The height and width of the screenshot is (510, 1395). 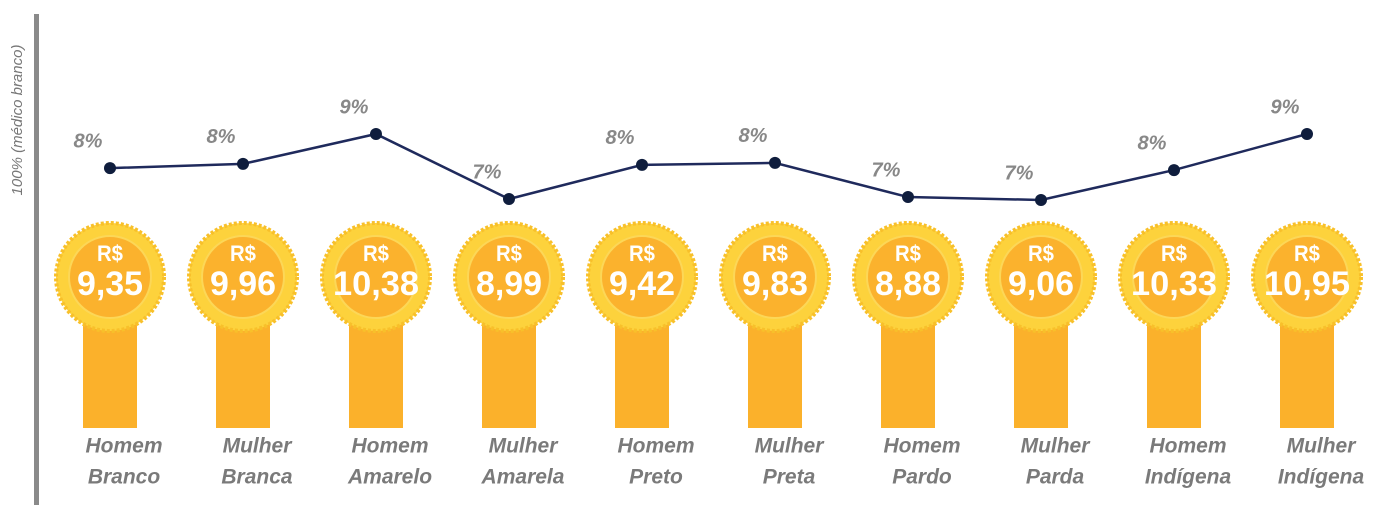 What do you see at coordinates (376, 284) in the screenshot?
I see `coin-value: 10,38` at bounding box center [376, 284].